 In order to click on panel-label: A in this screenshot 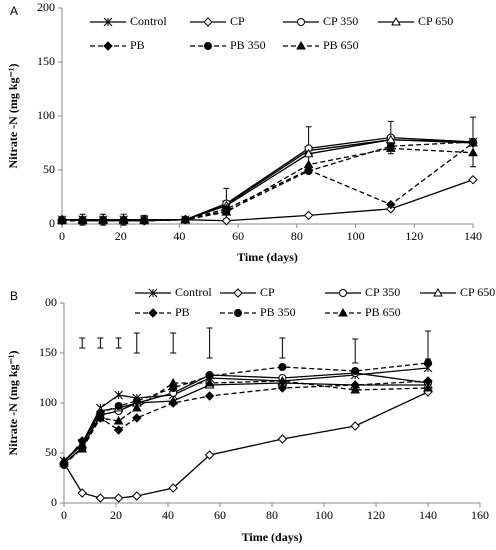, I will do `click(14, 11)`.